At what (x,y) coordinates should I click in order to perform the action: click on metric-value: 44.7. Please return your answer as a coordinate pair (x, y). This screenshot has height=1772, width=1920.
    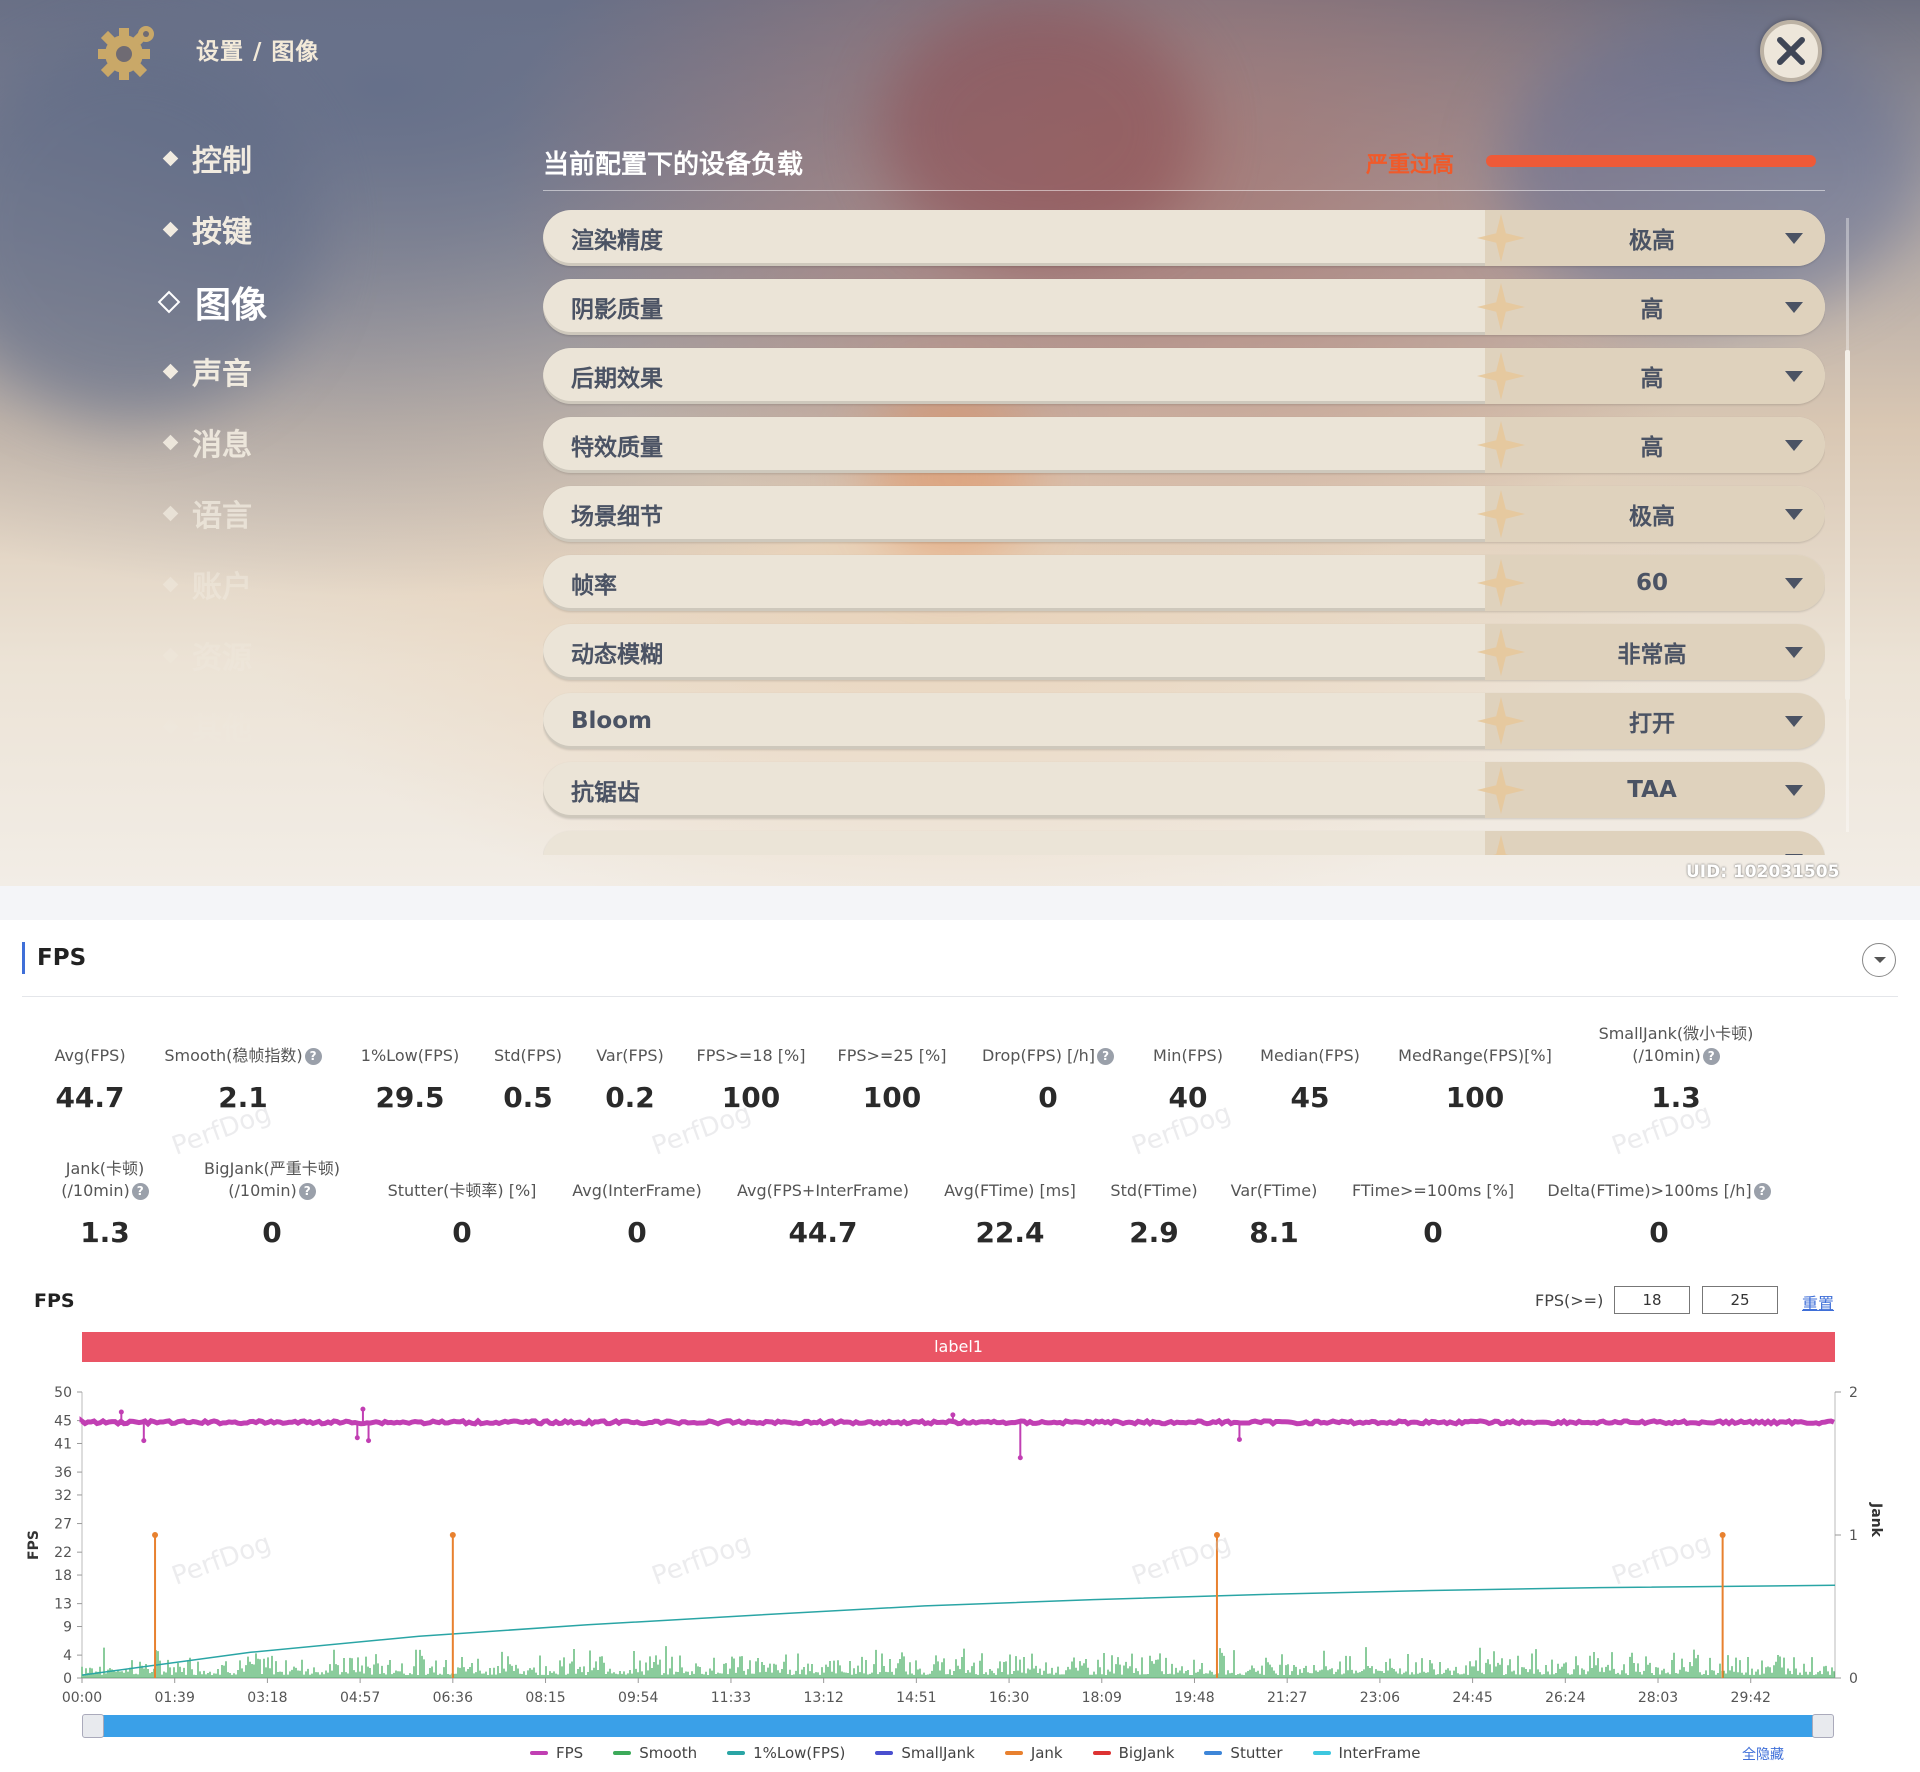
    Looking at the image, I should click on (823, 1232).